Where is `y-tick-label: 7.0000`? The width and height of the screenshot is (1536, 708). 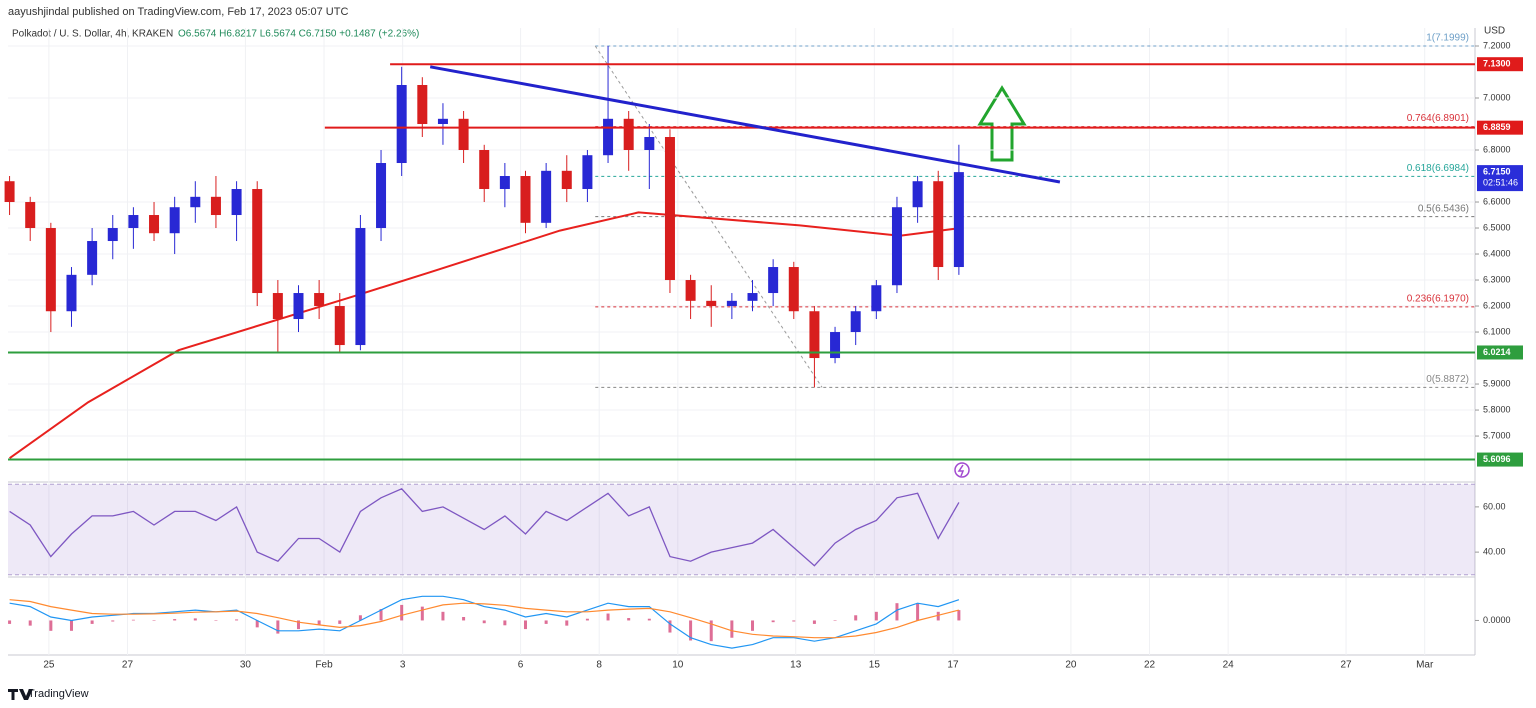 y-tick-label: 7.0000 is located at coordinates (1497, 97).